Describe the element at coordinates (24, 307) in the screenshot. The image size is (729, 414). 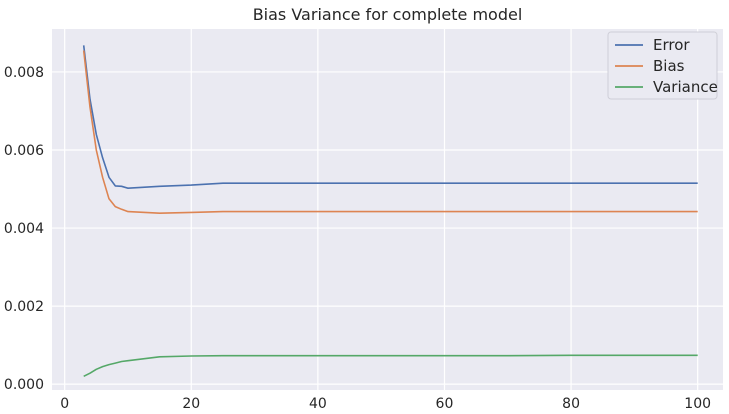
I see `y-tick-label: 0.002` at that location.